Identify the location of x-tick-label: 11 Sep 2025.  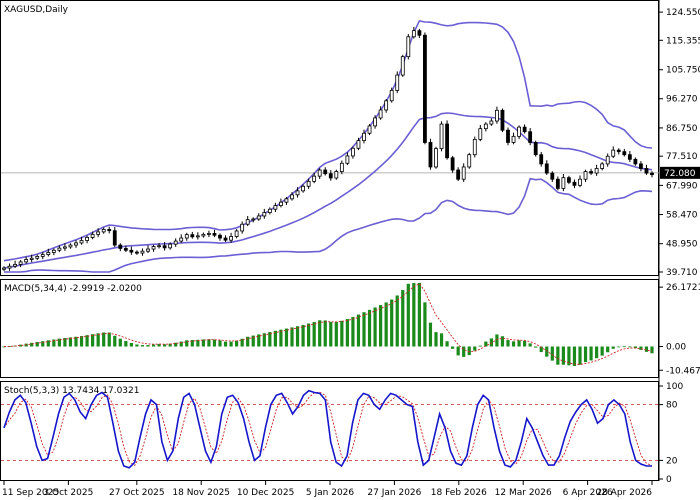
(30, 493).